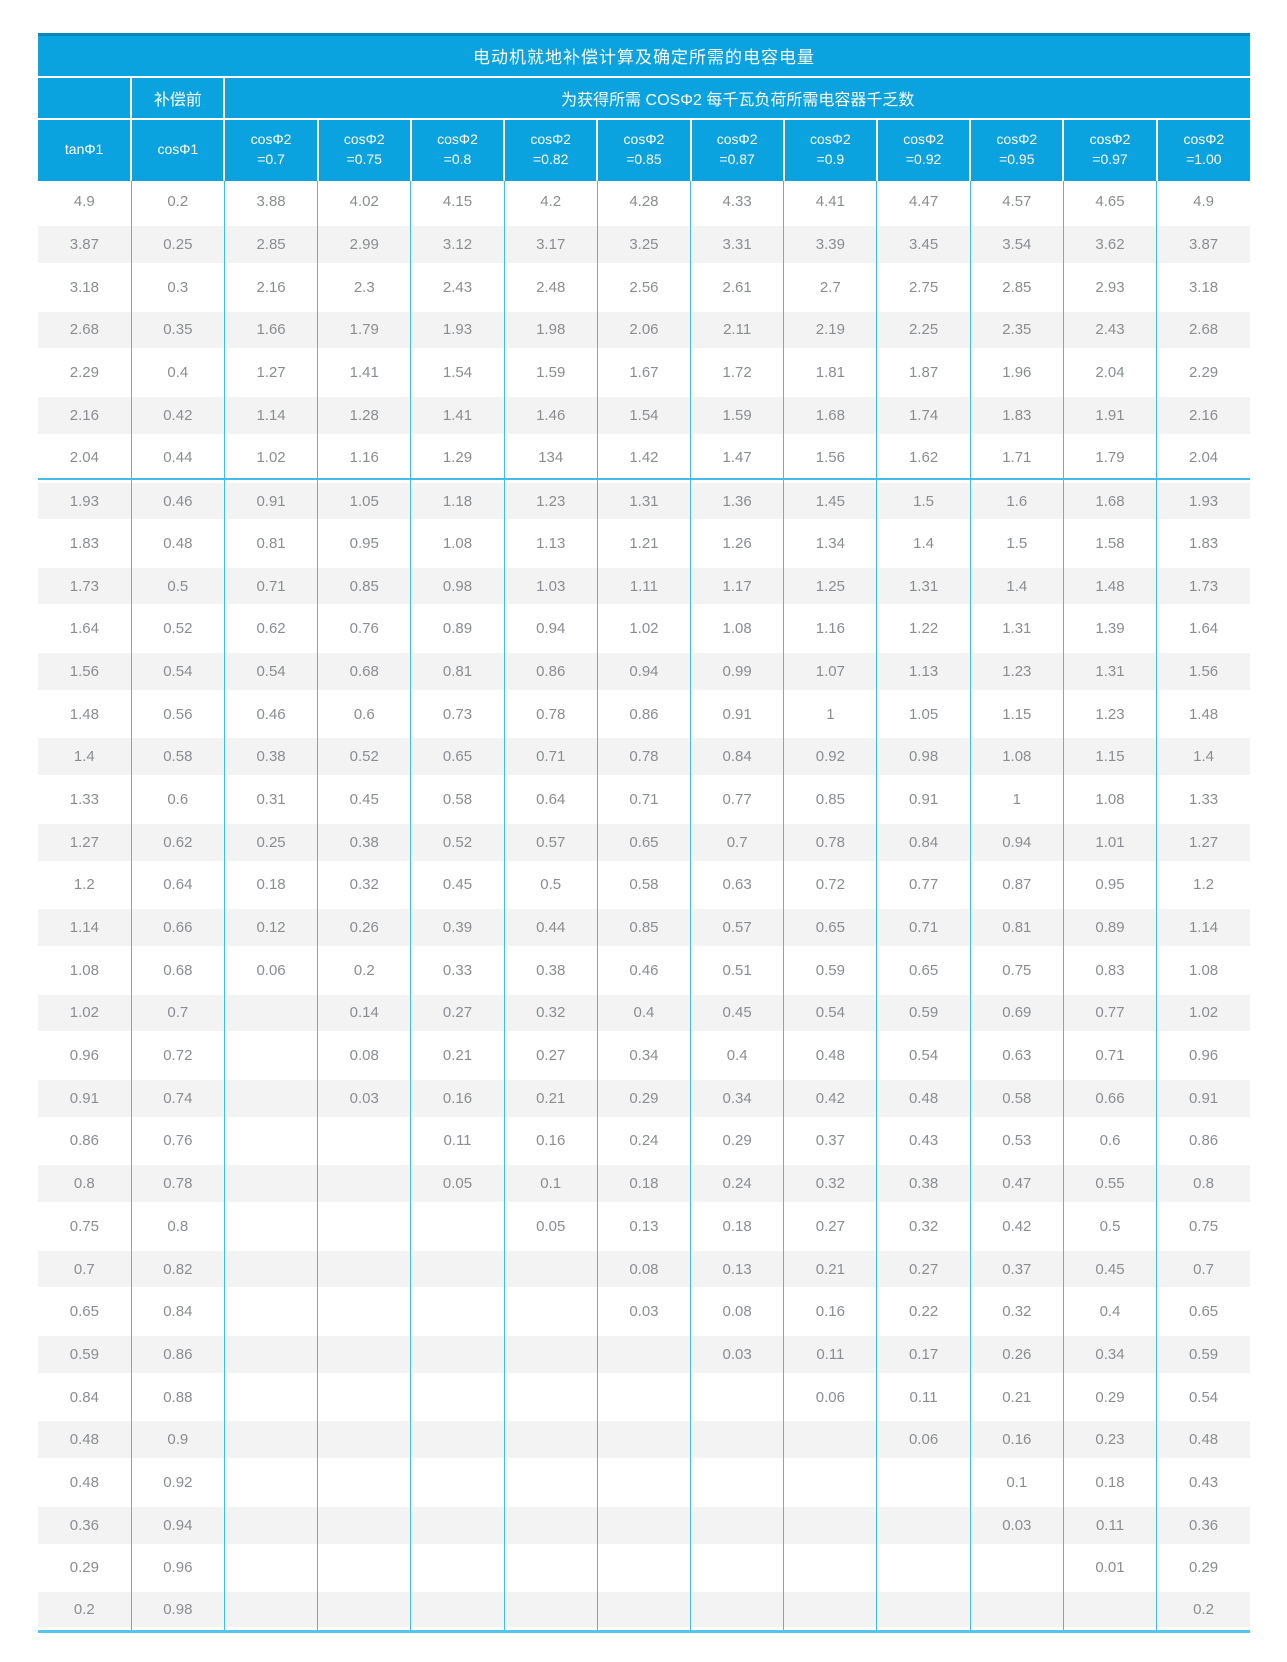 The width and height of the screenshot is (1287, 1662). Describe the element at coordinates (364, 415) in the screenshot. I see `table-cell: 1.28` at that location.